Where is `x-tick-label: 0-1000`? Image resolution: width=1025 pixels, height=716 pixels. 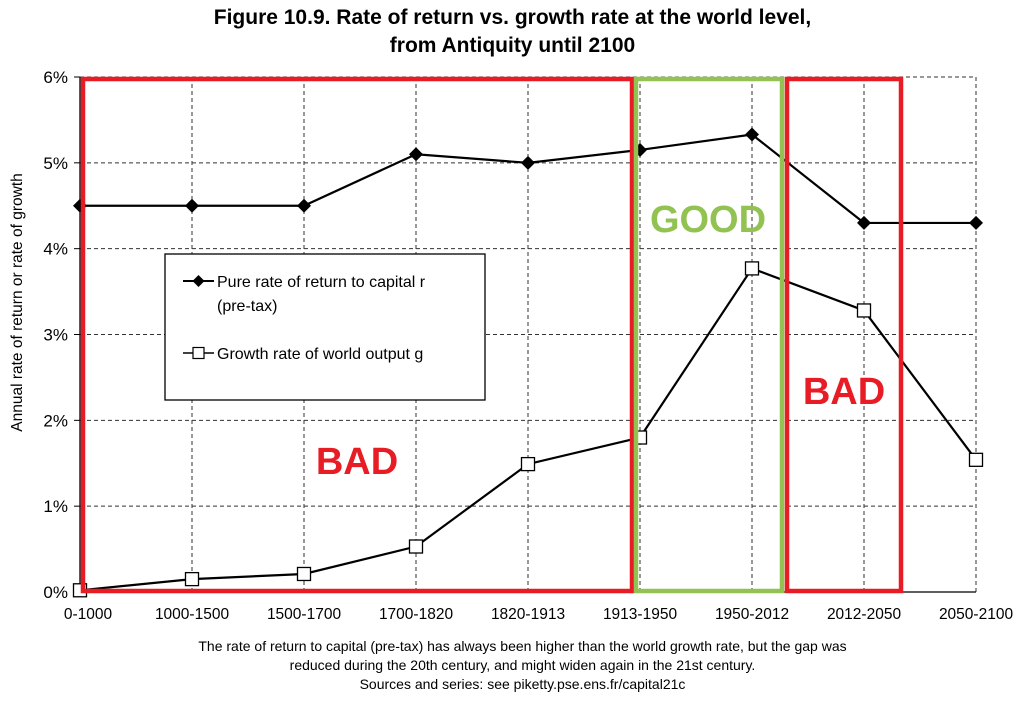 x-tick-label: 0-1000 is located at coordinates (88, 614).